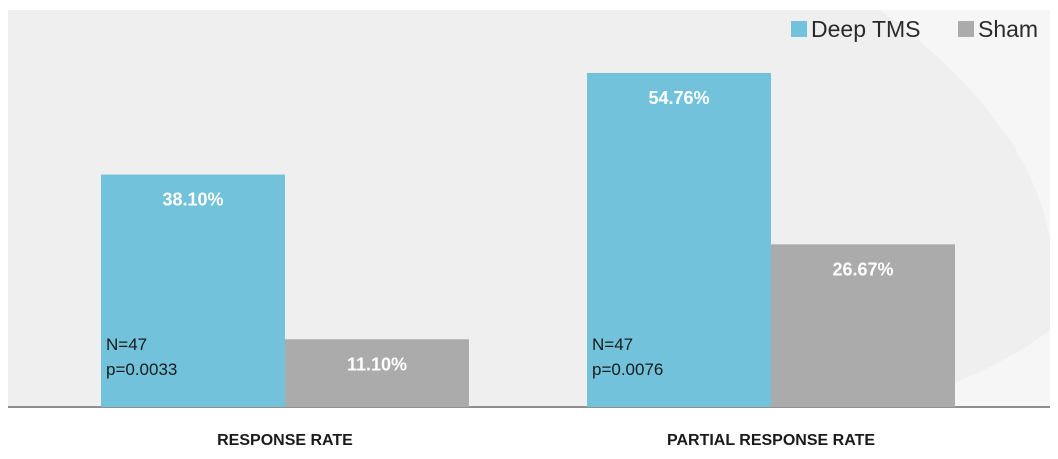 The width and height of the screenshot is (1058, 459). Describe the element at coordinates (141, 369) in the screenshot. I see `p-value-label: p=0.0033` at that location.